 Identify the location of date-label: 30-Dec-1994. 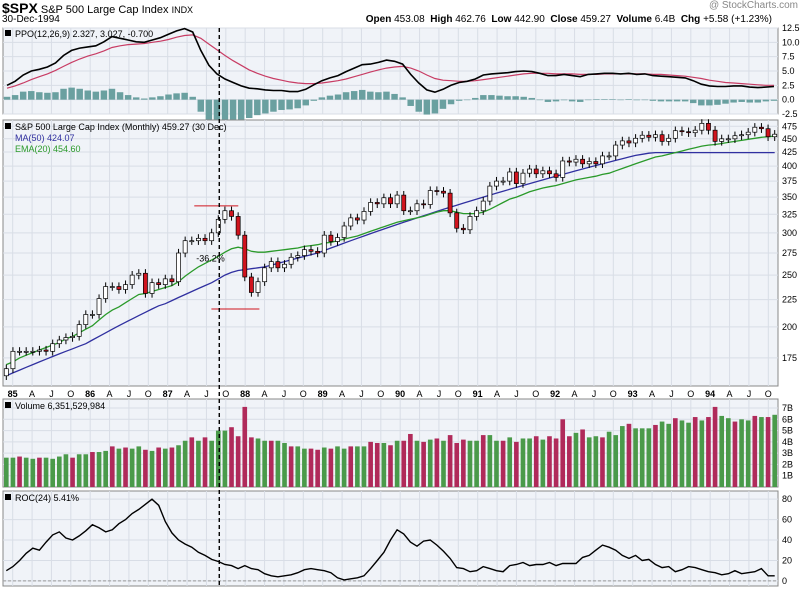
(31, 19).